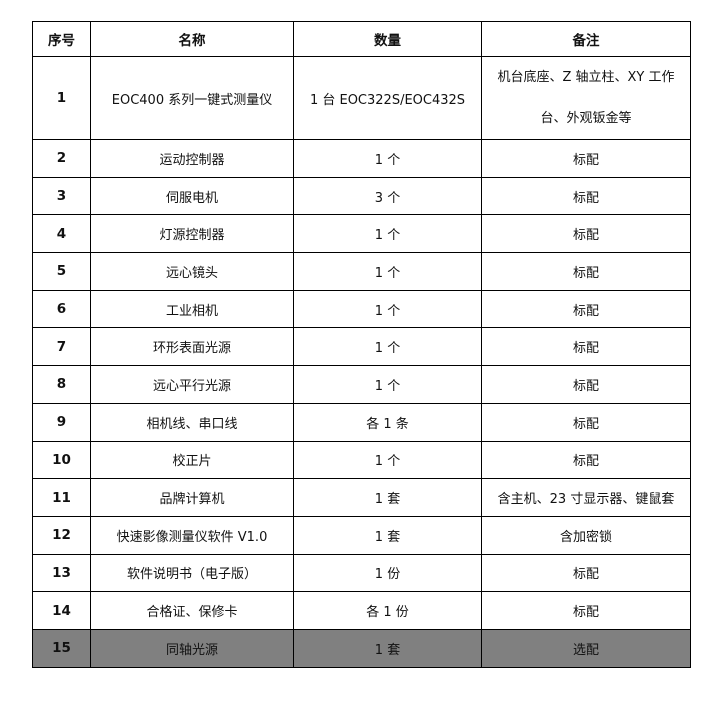 This screenshot has height=710, width=717. I want to click on cell-name: 伺服电机, so click(192, 196).